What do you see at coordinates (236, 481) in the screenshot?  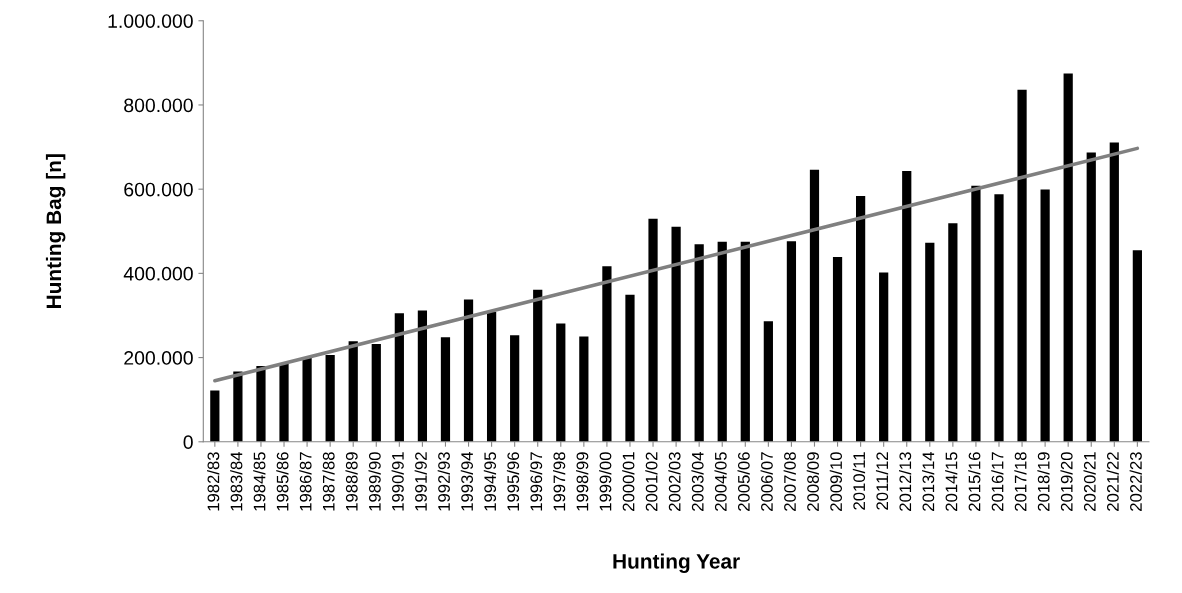 I see `x-tick-label: 1983/84` at bounding box center [236, 481].